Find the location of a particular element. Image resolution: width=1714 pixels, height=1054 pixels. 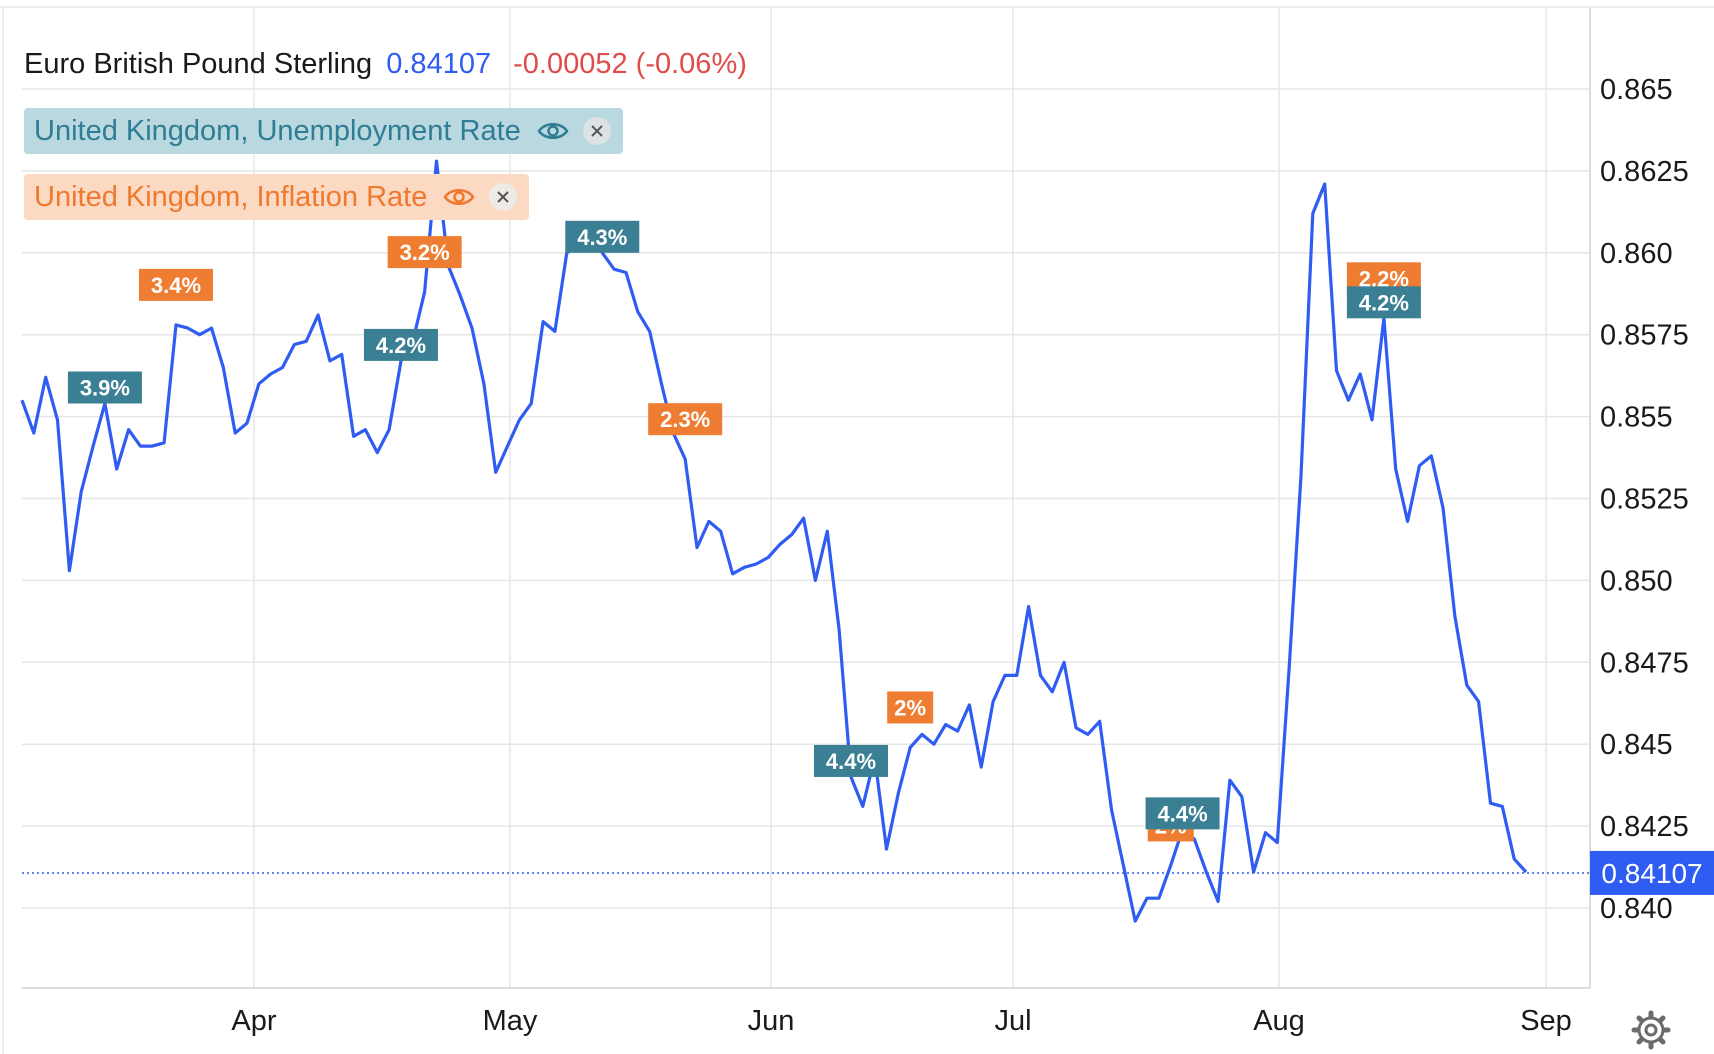

event-marker-label: 2.3% is located at coordinates (685, 419).